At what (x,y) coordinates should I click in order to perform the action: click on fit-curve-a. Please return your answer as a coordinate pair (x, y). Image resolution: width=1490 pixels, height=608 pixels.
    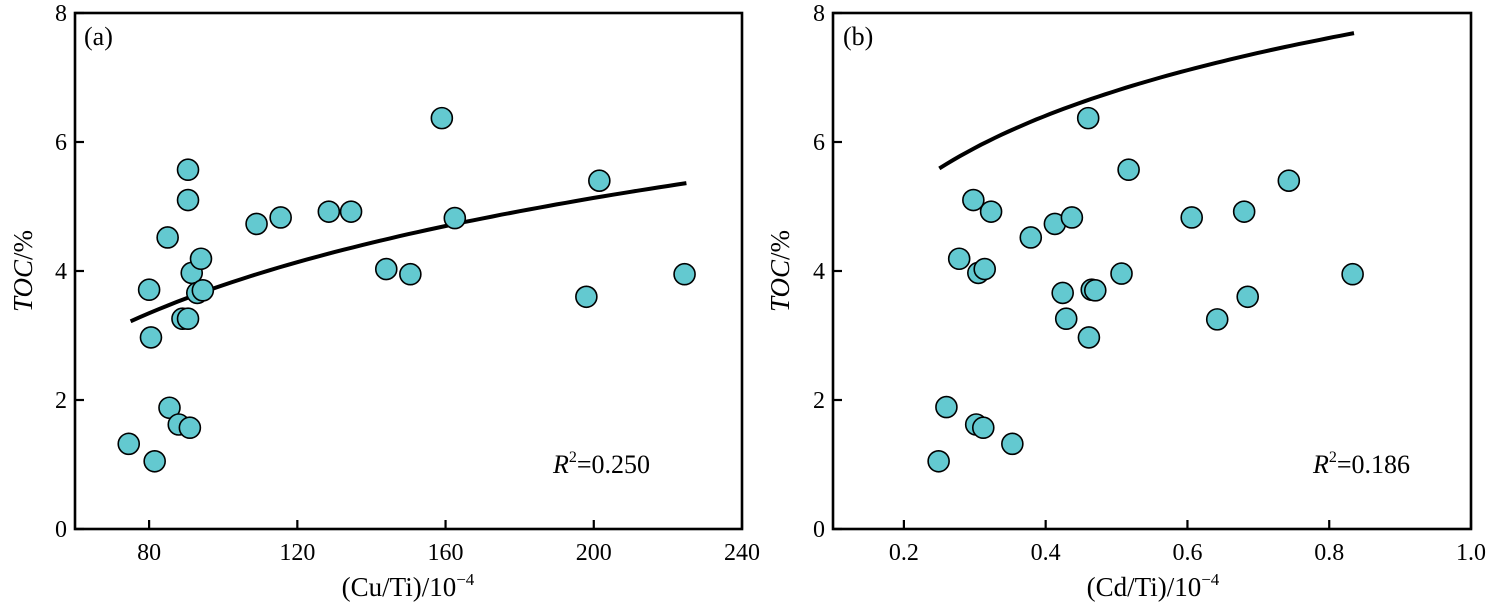
    Looking at the image, I should click on (408, 252).